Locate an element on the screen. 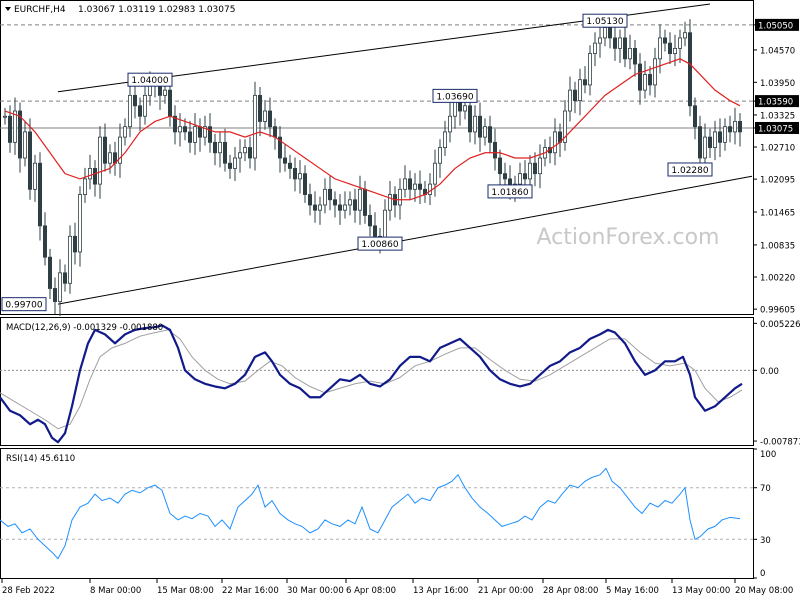 Image resolution: width=800 pixels, height=600 pixels. price-annotation-label: 1.02280 is located at coordinates (689, 171).